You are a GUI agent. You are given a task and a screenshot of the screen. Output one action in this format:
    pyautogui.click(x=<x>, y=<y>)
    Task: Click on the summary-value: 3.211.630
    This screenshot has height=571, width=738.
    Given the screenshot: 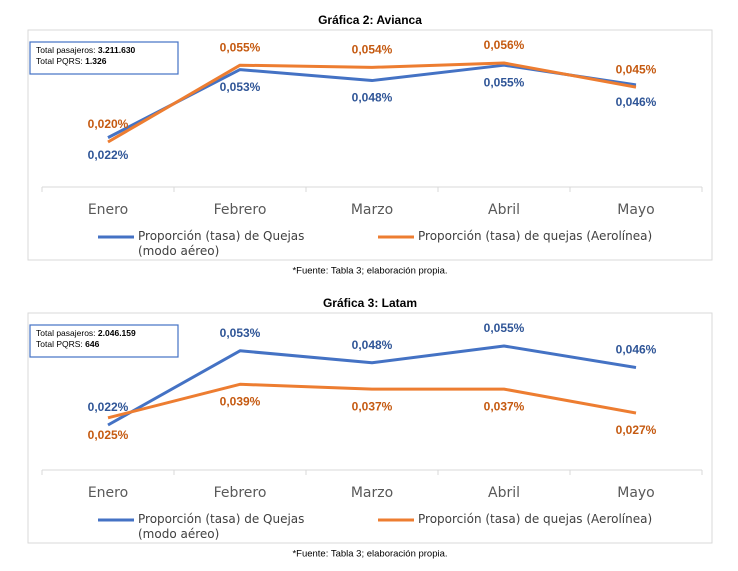 What is the action you would take?
    pyautogui.click(x=117, y=50)
    